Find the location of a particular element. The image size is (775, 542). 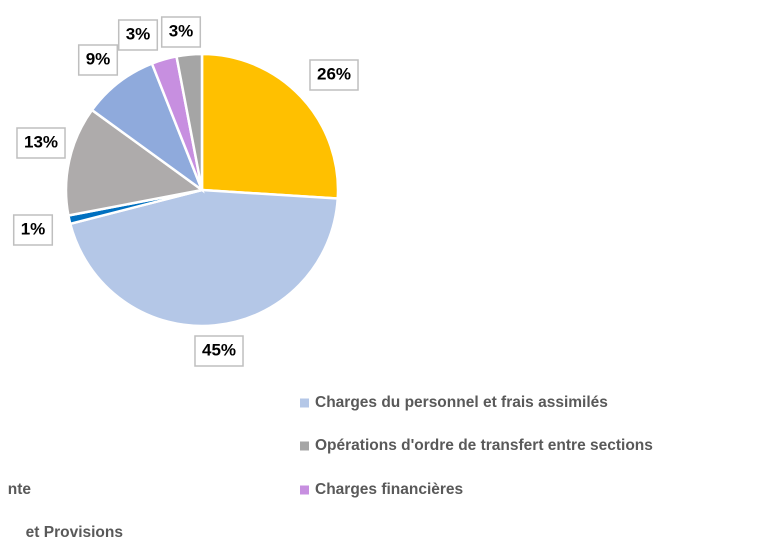

data-label: 1% is located at coordinates (33, 228).